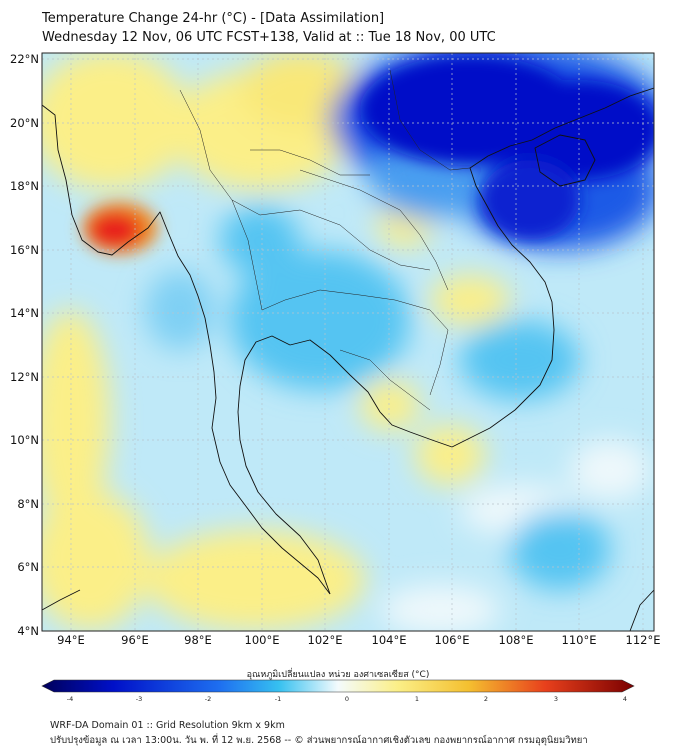 This screenshot has width=676, height=756. Describe the element at coordinates (208, 699) in the screenshot. I see `colorbar-tick: -2` at that location.